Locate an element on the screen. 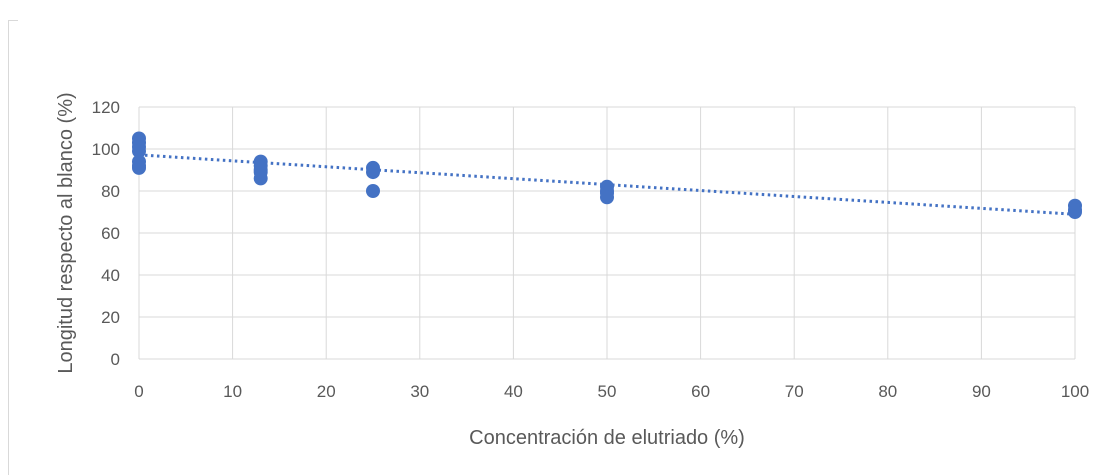 The image size is (1119, 475). r-squared-annotation: R² = 0,869 is located at coordinates (1004, 72).